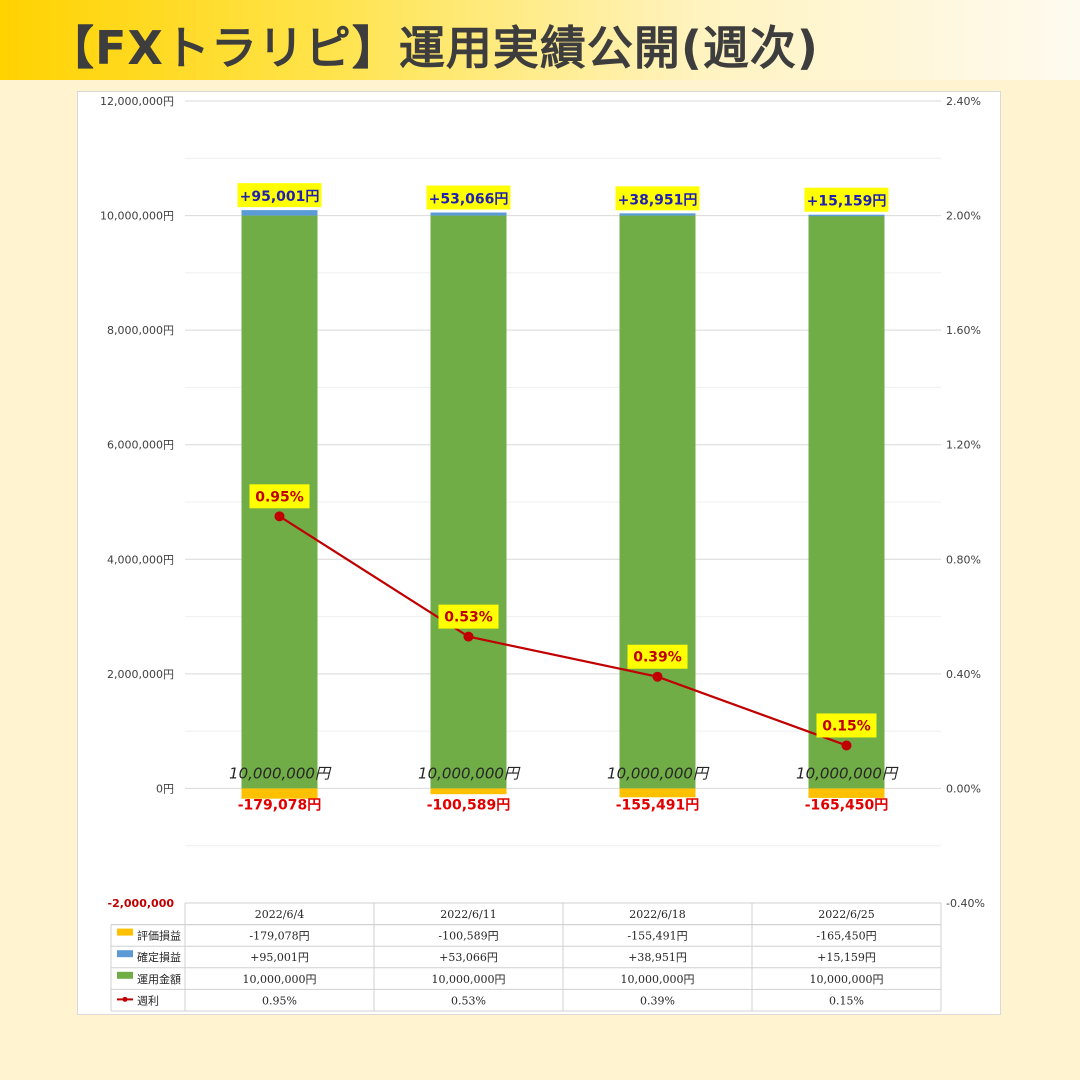  I want to click on realized-data-label: +15,159円, so click(847, 202).